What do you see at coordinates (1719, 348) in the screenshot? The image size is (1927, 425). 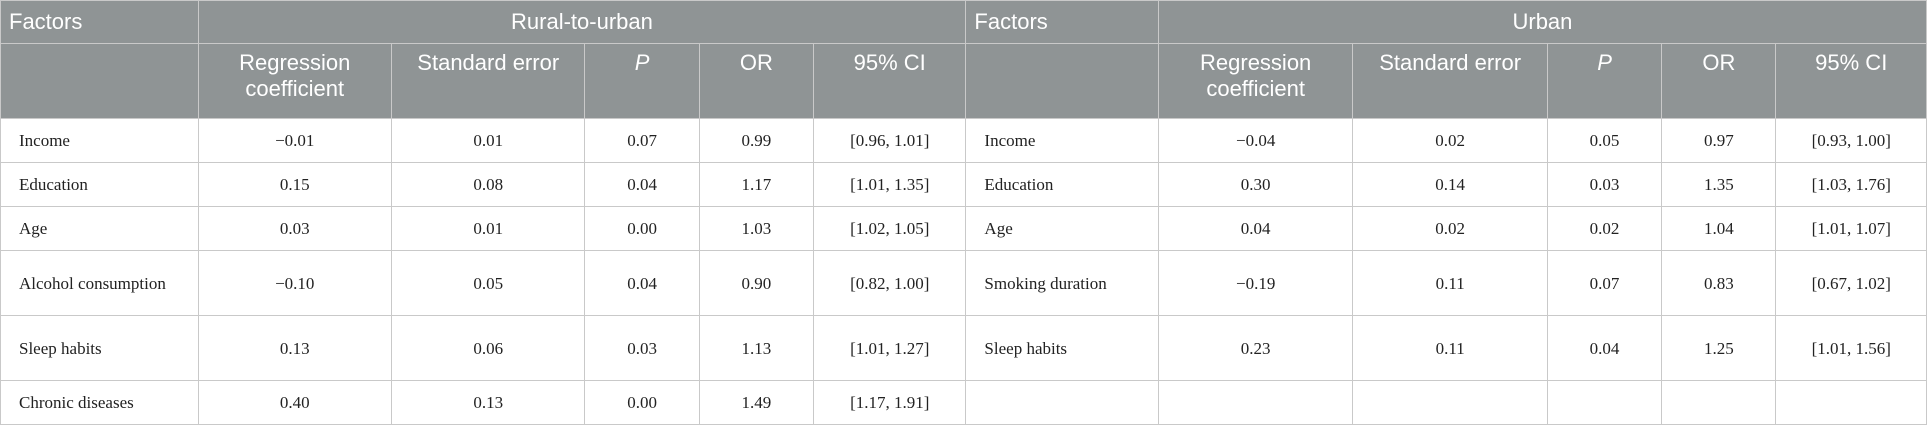 I see `value-cell: 1.25` at bounding box center [1719, 348].